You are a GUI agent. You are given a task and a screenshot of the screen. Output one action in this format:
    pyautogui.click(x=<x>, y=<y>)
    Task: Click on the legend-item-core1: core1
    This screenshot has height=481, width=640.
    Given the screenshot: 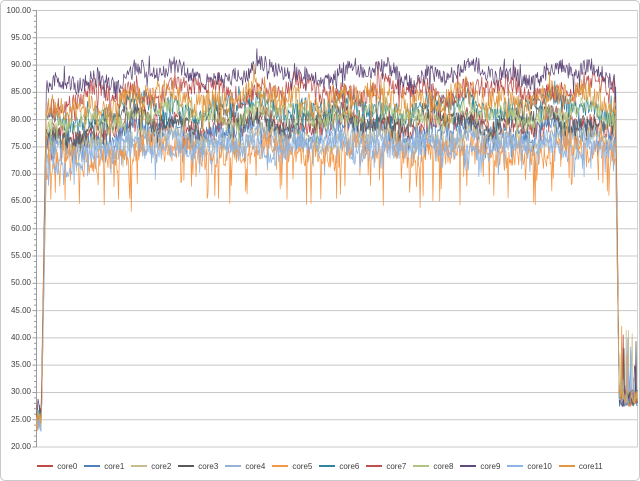 What is the action you would take?
    pyautogui.click(x=104, y=466)
    